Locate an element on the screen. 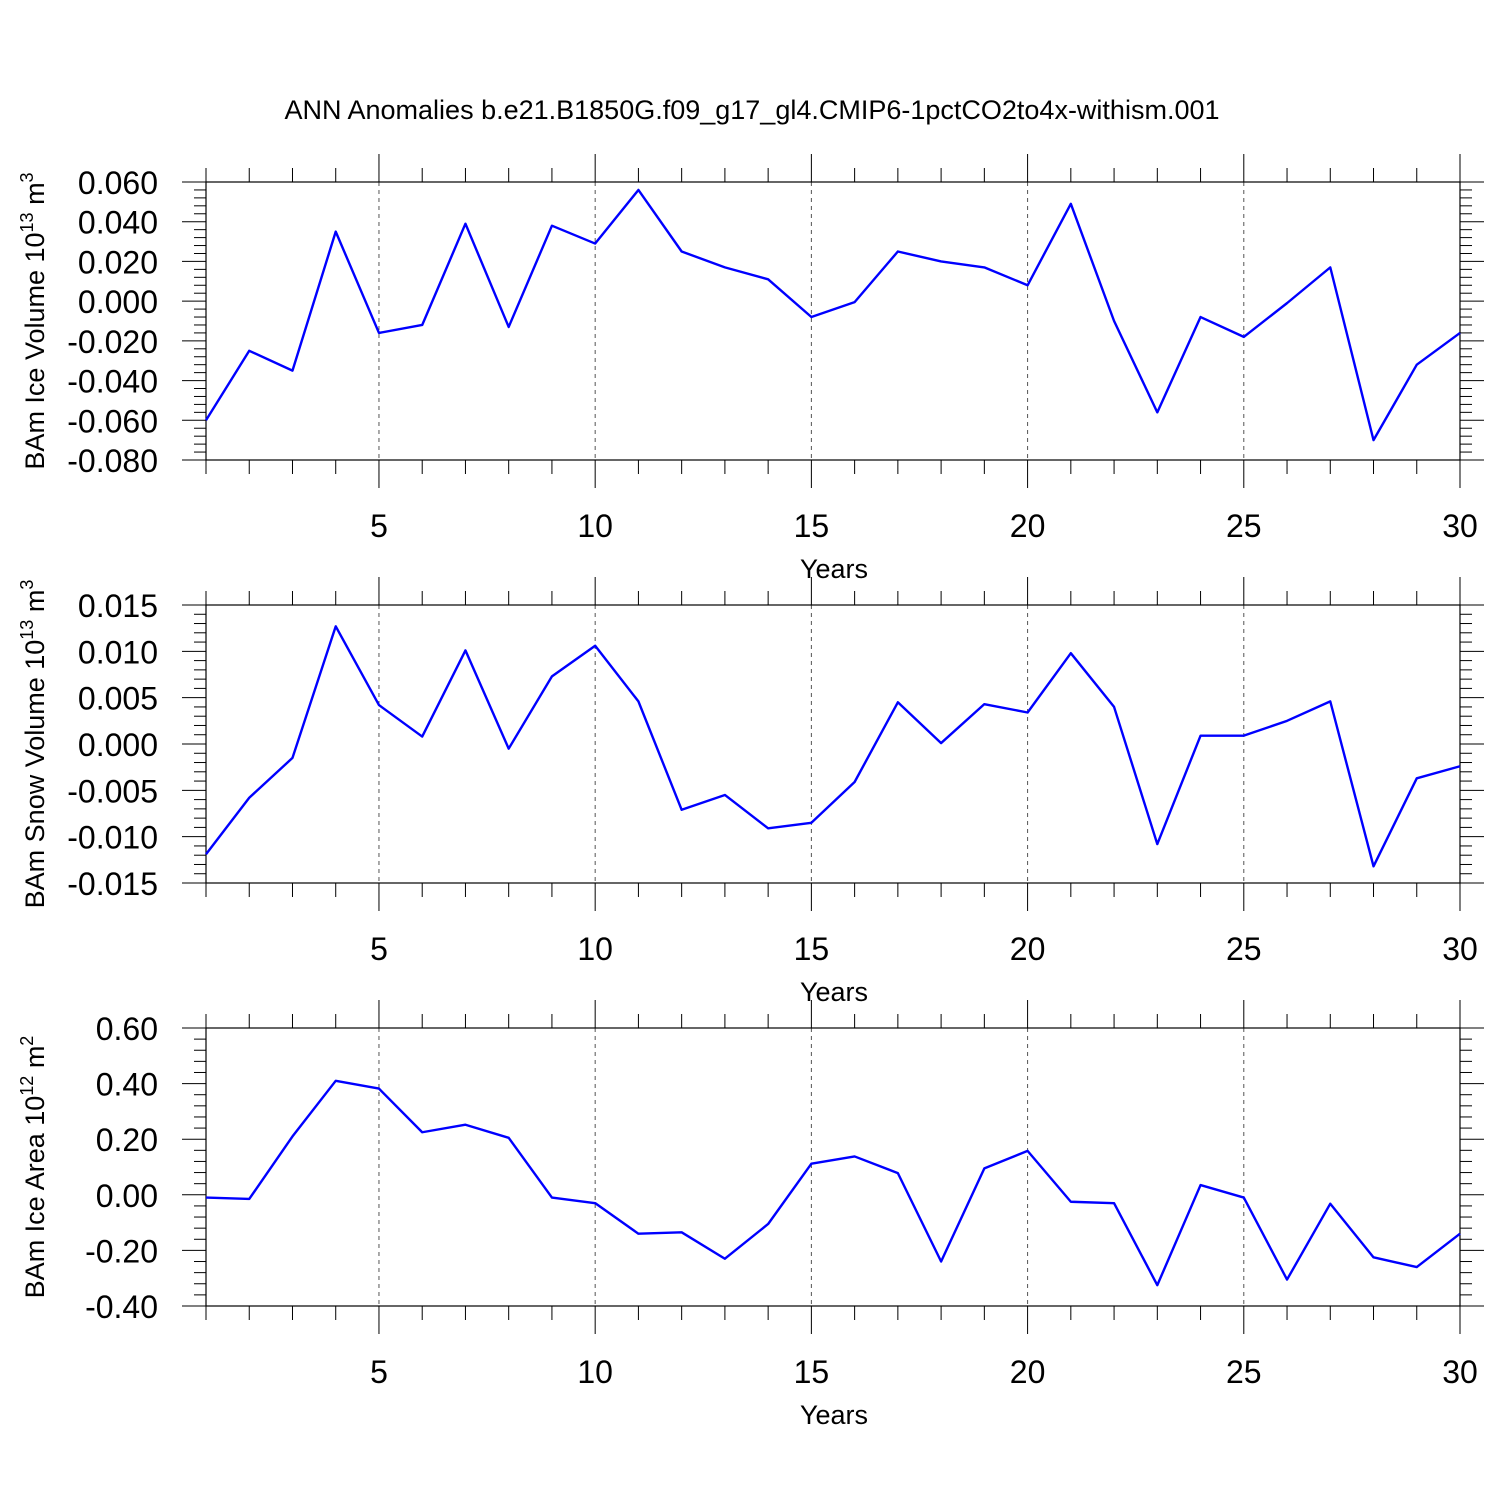 The height and width of the screenshot is (1500, 1500). y-tick-label: -0.40 is located at coordinates (121, 1307).